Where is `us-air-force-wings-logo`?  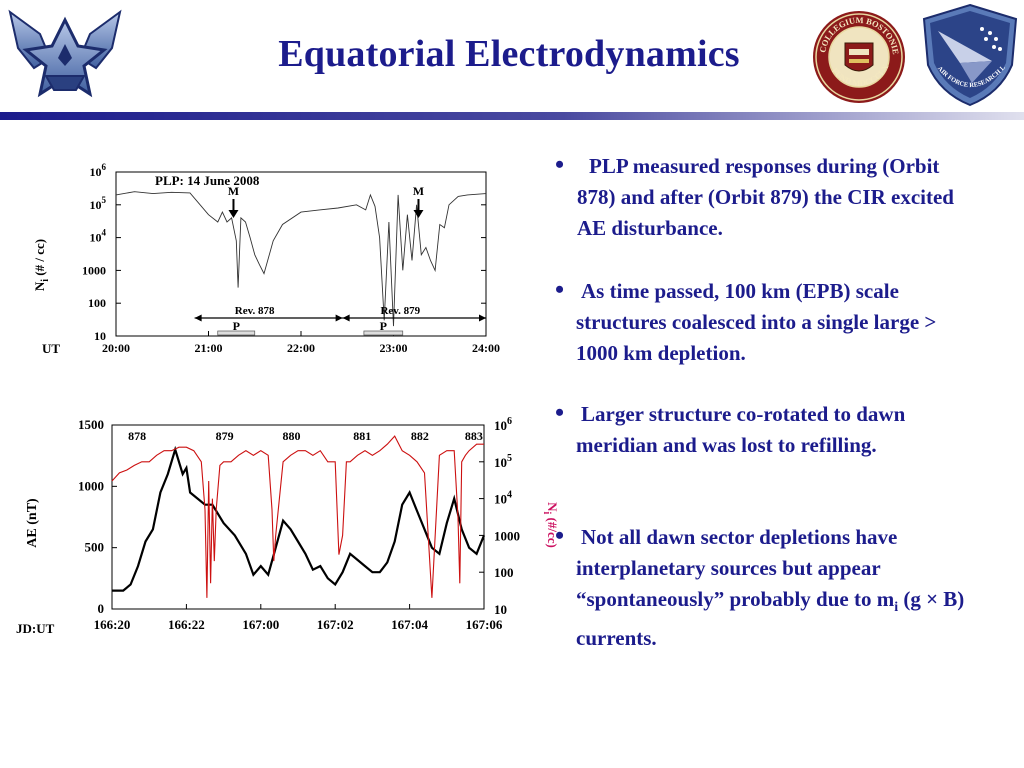
us-air-force-wings-logo is located at coordinates (65, 53).